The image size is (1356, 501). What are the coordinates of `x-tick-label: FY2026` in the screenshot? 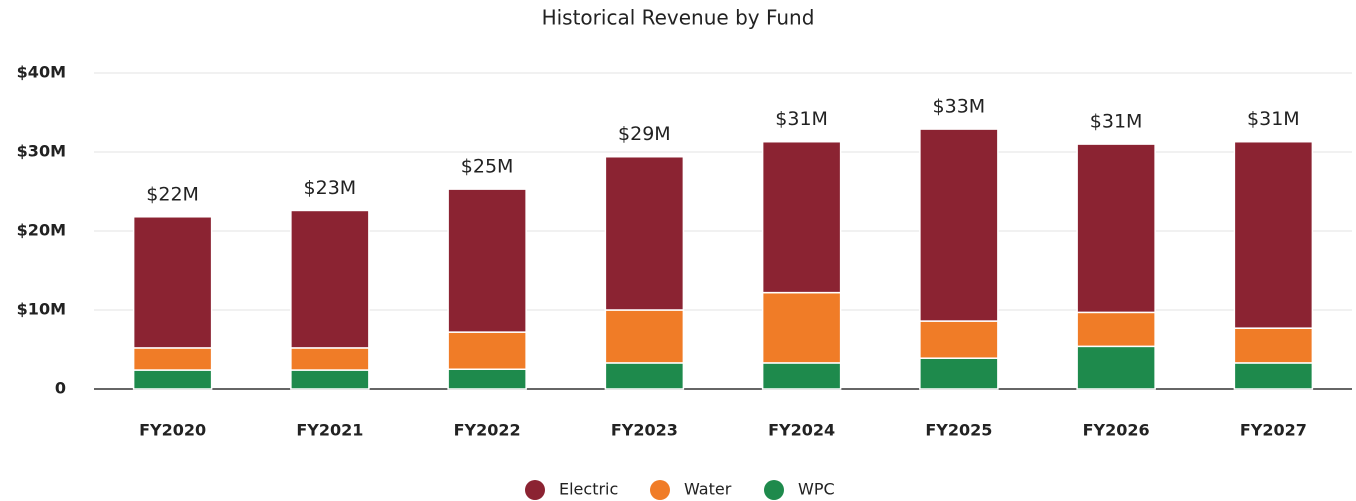 It's located at (1116, 430).